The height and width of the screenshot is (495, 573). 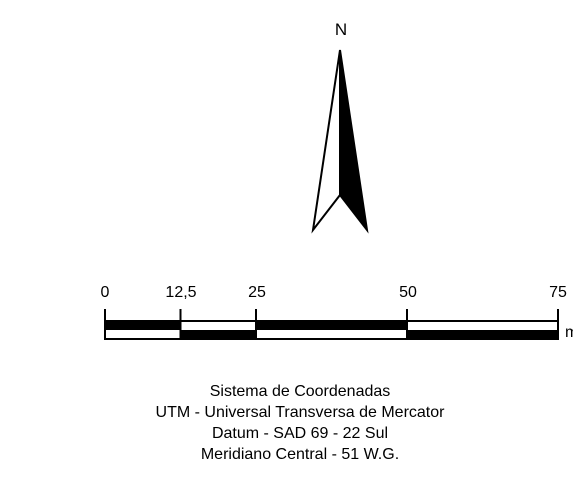 What do you see at coordinates (354, 141) in the screenshot?
I see `north-arrow-right-half` at bounding box center [354, 141].